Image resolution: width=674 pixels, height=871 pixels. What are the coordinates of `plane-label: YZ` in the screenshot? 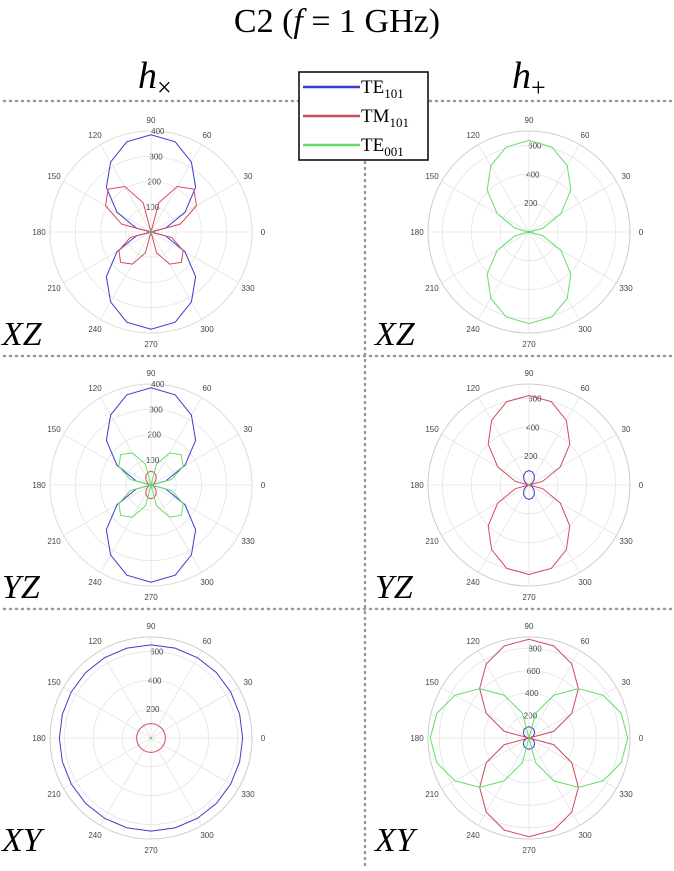 It's located at (394, 587).